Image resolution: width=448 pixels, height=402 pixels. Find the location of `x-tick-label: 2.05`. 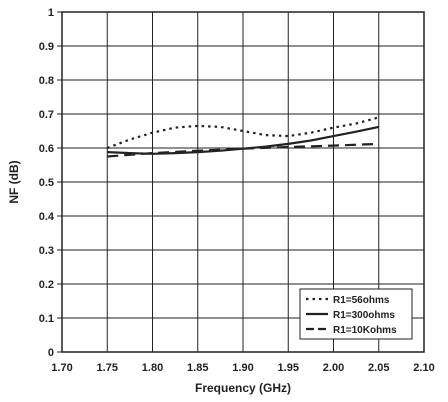

x-tick-label: 2.05 is located at coordinates (378, 368).